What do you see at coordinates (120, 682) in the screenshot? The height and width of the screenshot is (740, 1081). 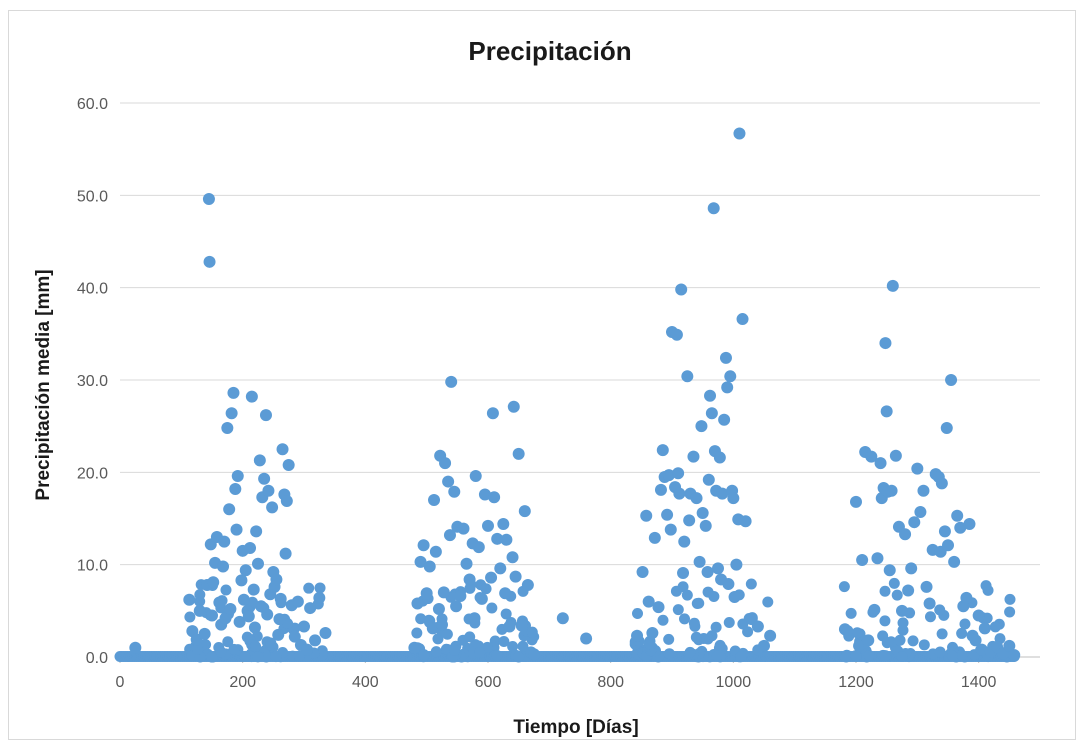 I see `x-tick-label: 0` at bounding box center [120, 682].